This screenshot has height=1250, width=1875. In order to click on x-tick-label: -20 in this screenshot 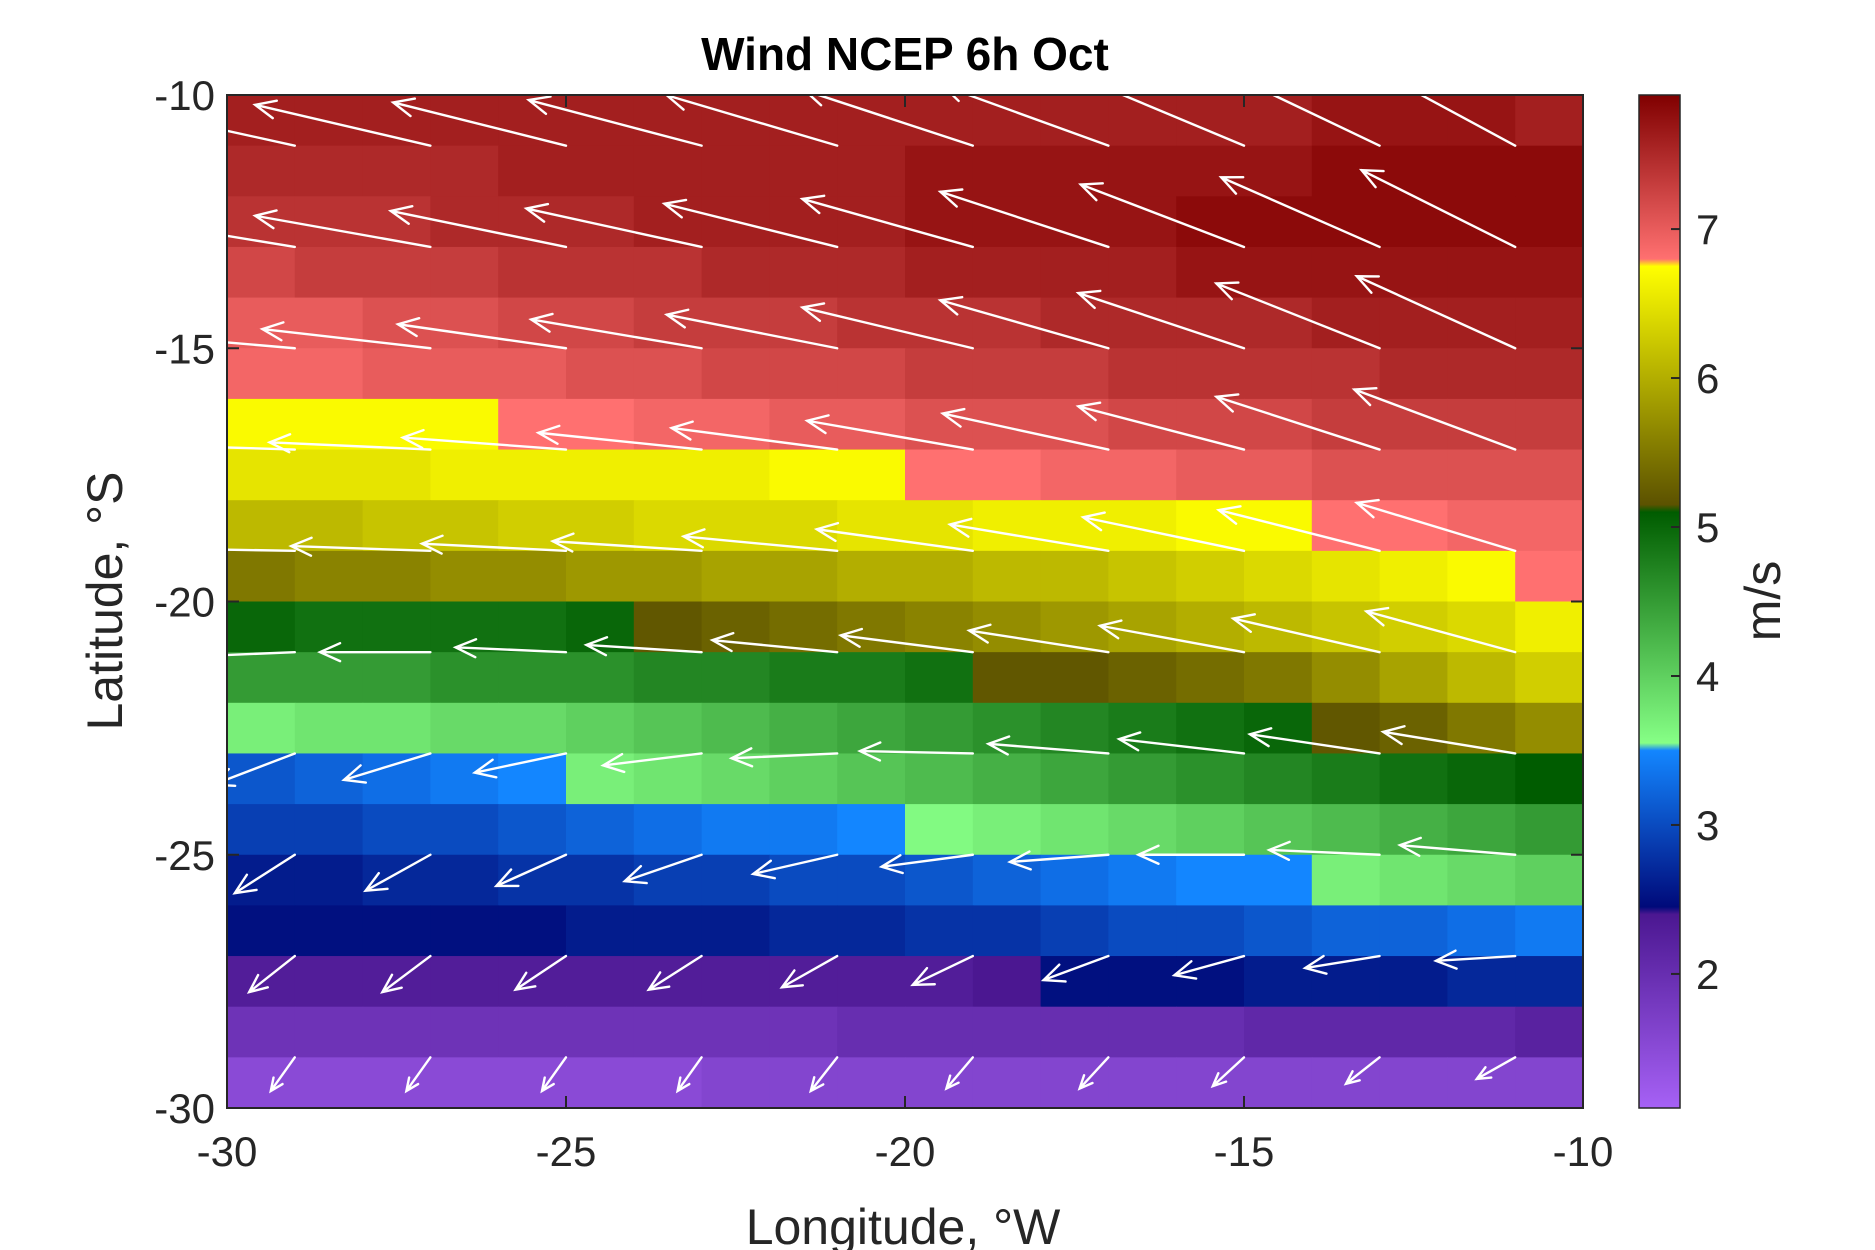, I will do `click(905, 1151)`.